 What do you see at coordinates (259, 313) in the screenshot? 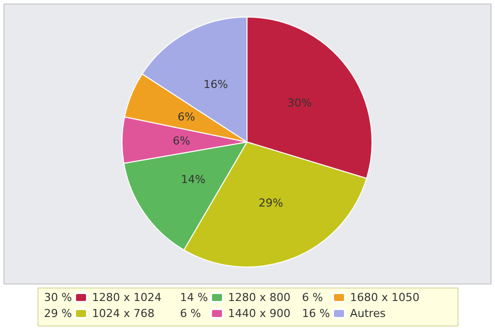
I see `legend-label: 1440 x 900` at bounding box center [259, 313].